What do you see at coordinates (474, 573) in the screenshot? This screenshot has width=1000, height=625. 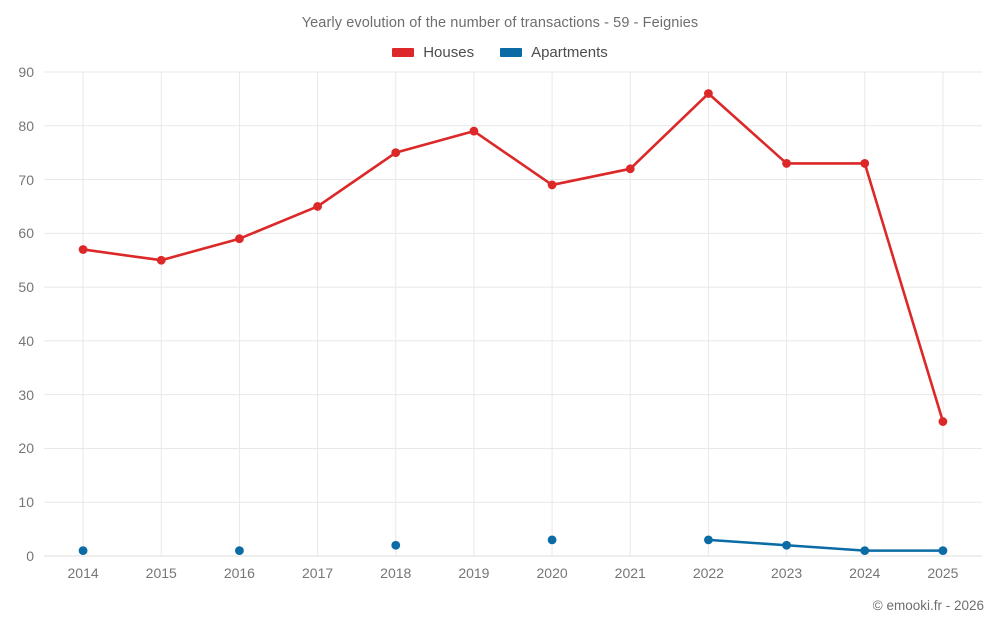 I see `x-axis-tick-label: 2019` at bounding box center [474, 573].